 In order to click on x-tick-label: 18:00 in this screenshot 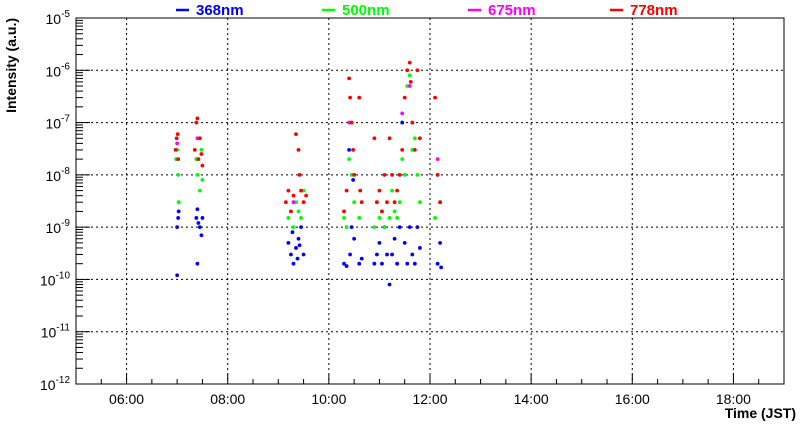, I will do `click(733, 399)`.